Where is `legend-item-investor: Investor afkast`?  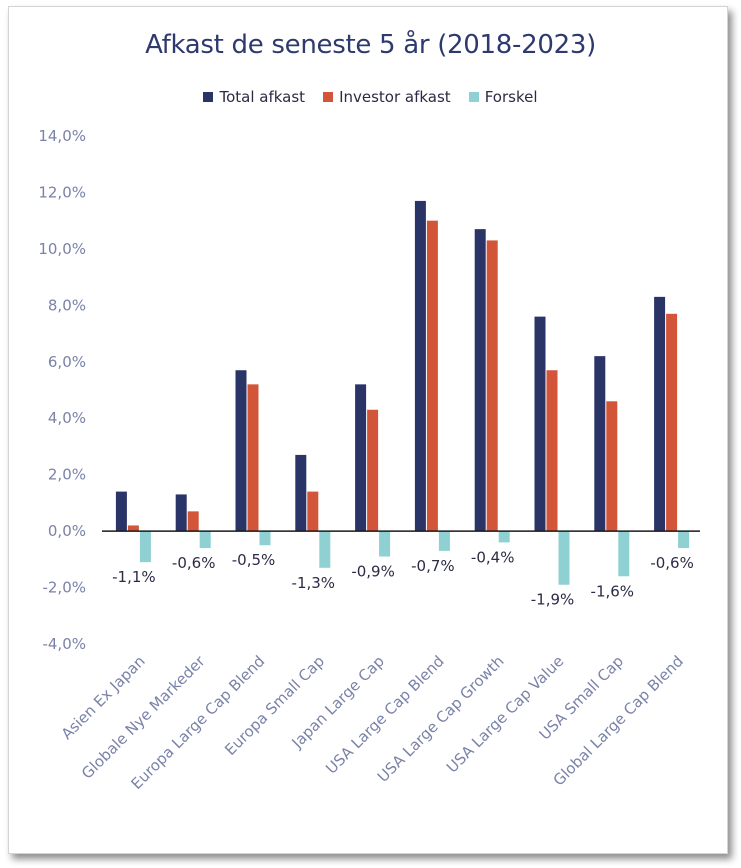 legend-item-investor: Investor afkast is located at coordinates (387, 97).